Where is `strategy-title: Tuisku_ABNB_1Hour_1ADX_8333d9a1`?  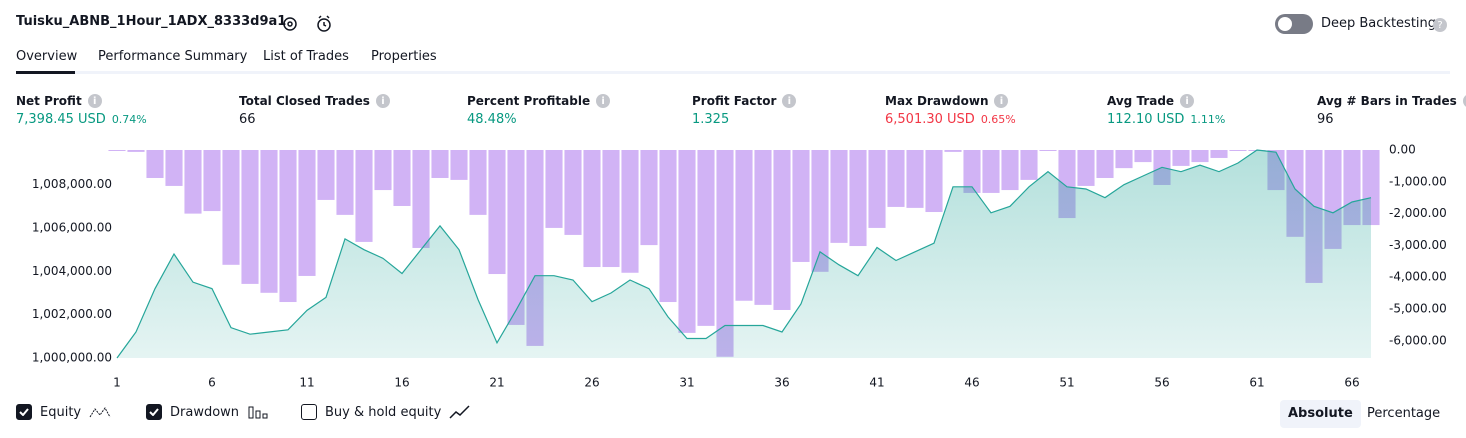 strategy-title: Tuisku_ABNB_1Hour_1ADX_8333d9a1 is located at coordinates (151, 21).